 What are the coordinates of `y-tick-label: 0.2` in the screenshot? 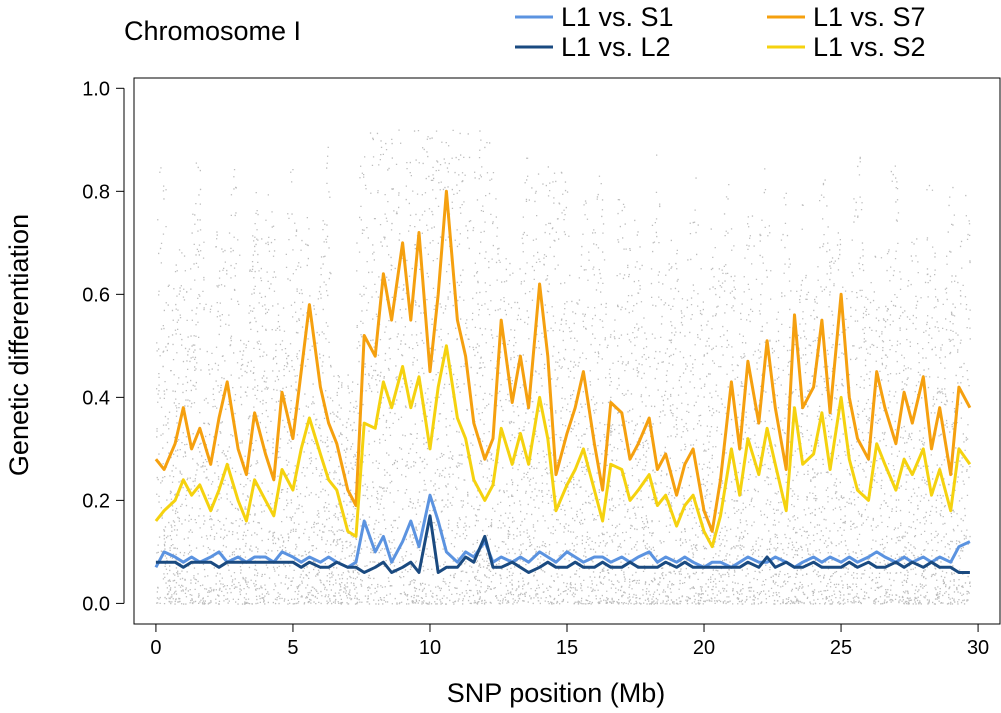 It's located at (96, 501).